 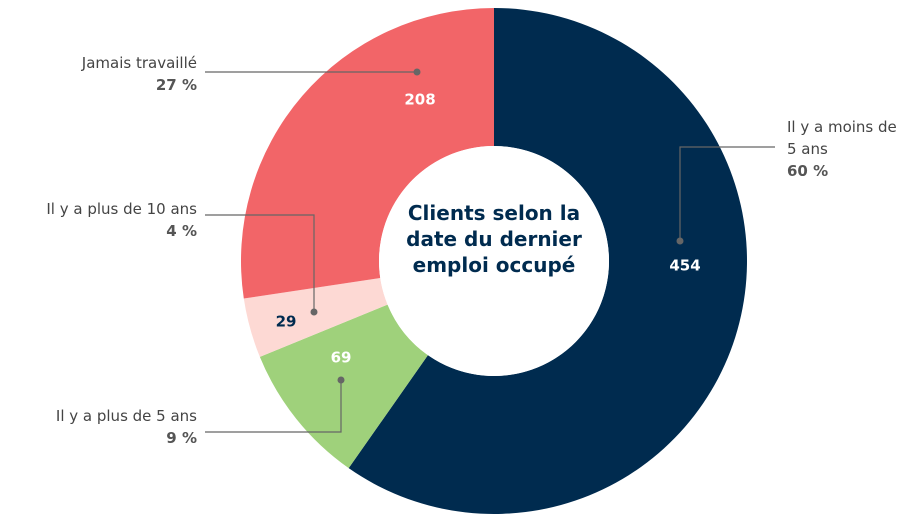 I want to click on legend-item: Il y a moins de 5 ans 60 %, so click(x=844, y=149).